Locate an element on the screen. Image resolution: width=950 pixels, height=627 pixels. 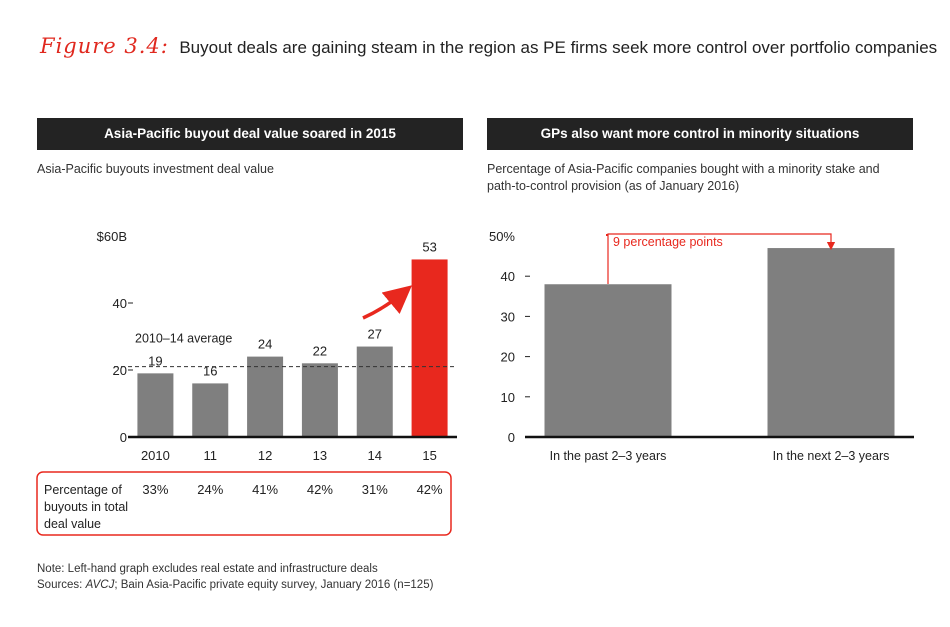
left-bar-value-label: 22 is located at coordinates (320, 350).